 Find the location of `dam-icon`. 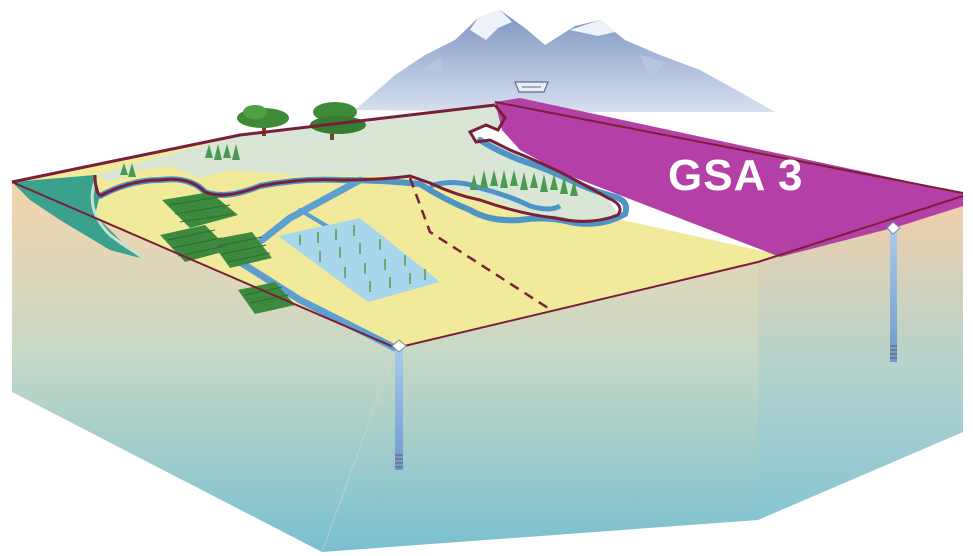

dam-icon is located at coordinates (531, 87).